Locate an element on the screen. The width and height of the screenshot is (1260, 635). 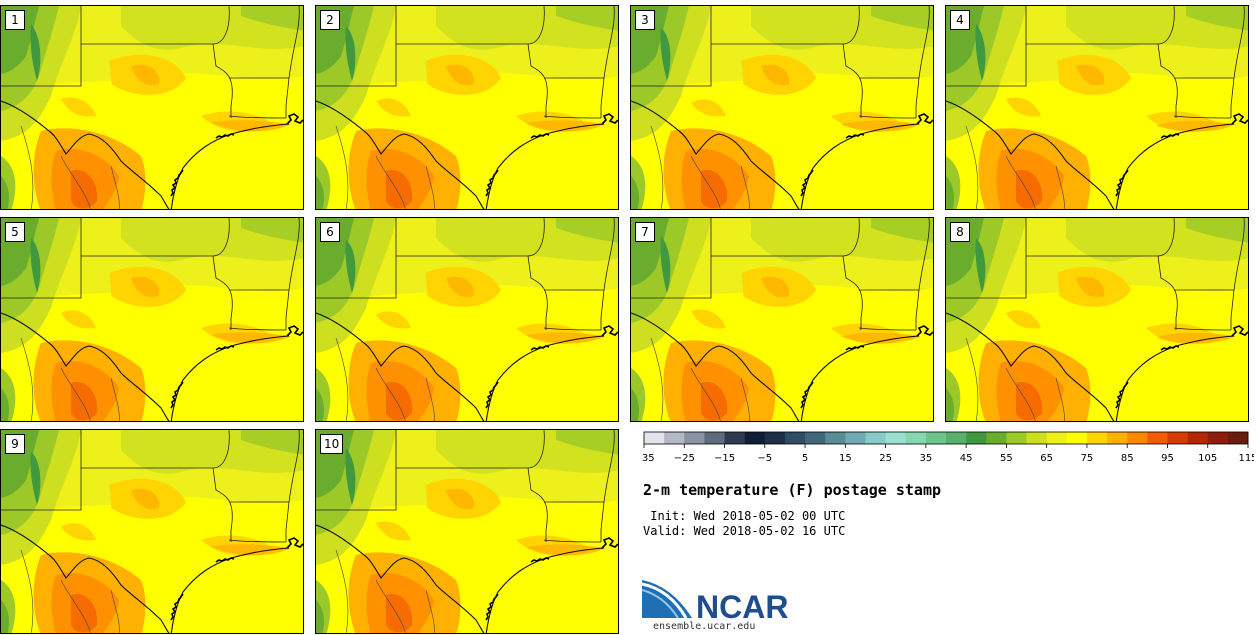
member-panel-5: 5 is located at coordinates (152, 319).